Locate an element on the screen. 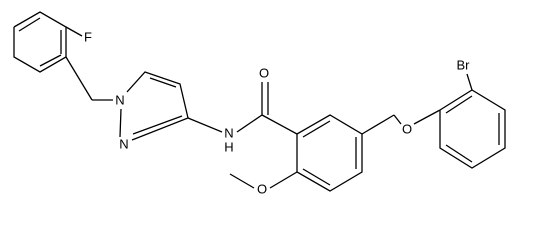 Image resolution: width=544 pixels, height=240 pixels. atom-label: F is located at coordinates (88, 36).